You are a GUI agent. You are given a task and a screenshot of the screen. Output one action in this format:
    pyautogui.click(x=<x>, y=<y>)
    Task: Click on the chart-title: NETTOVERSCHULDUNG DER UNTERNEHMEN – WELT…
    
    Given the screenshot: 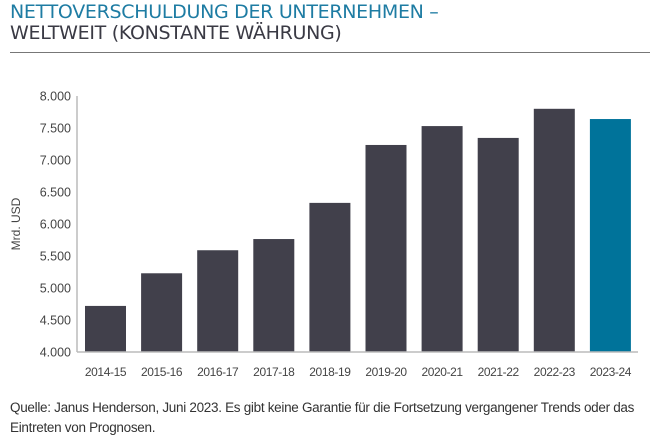 What is the action you would take?
    pyautogui.click(x=224, y=23)
    